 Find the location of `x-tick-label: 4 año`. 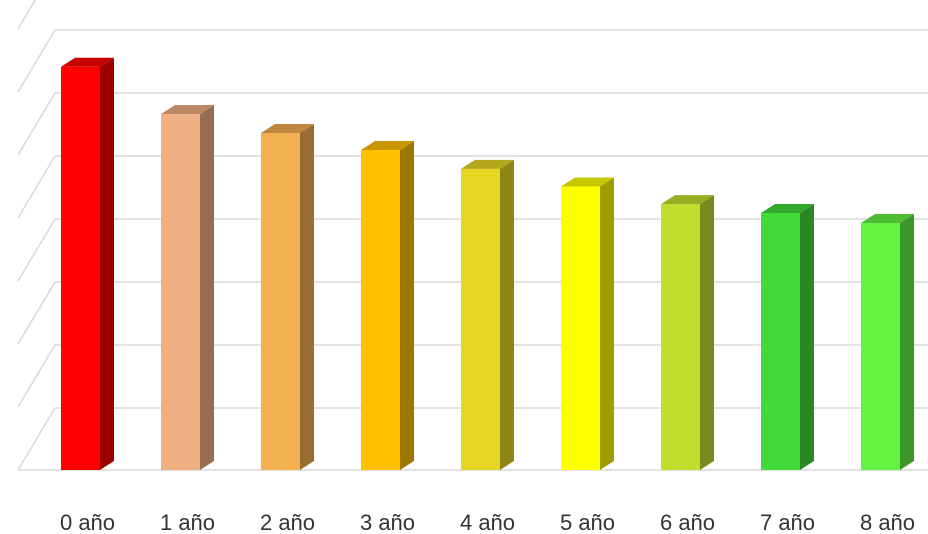

x-tick-label: 4 año is located at coordinates (487, 522).